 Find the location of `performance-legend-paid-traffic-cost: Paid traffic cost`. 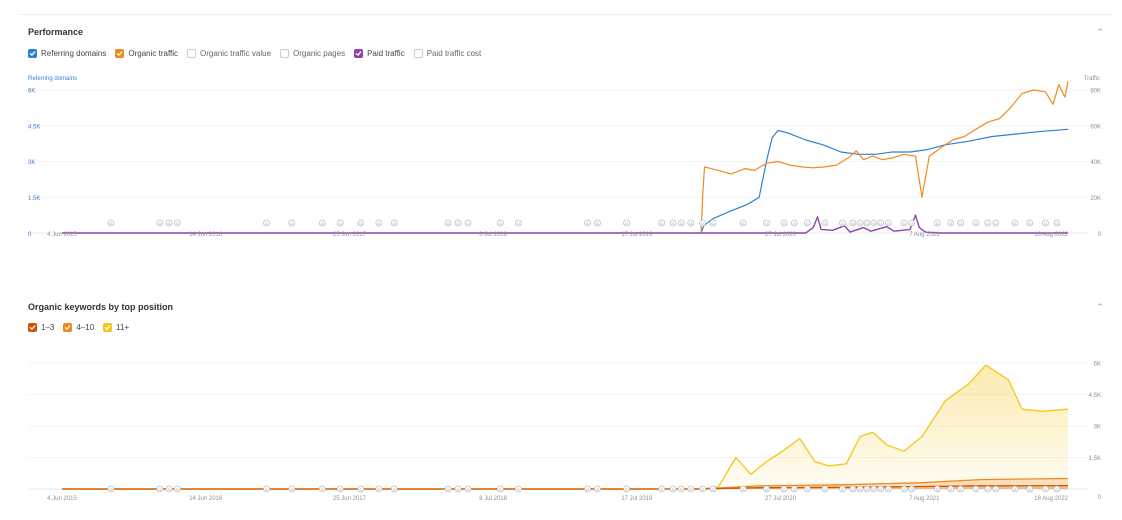

performance-legend-paid-traffic-cost: Paid traffic cost is located at coordinates (447, 53).